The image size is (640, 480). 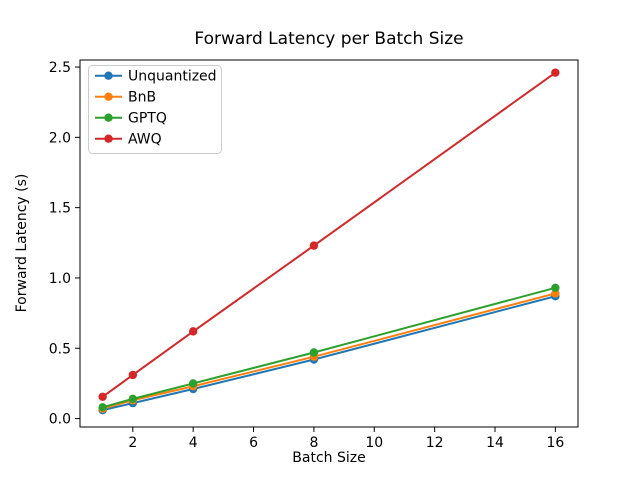 What do you see at coordinates (435, 443) in the screenshot?
I see `x-tick-label: 12` at bounding box center [435, 443].